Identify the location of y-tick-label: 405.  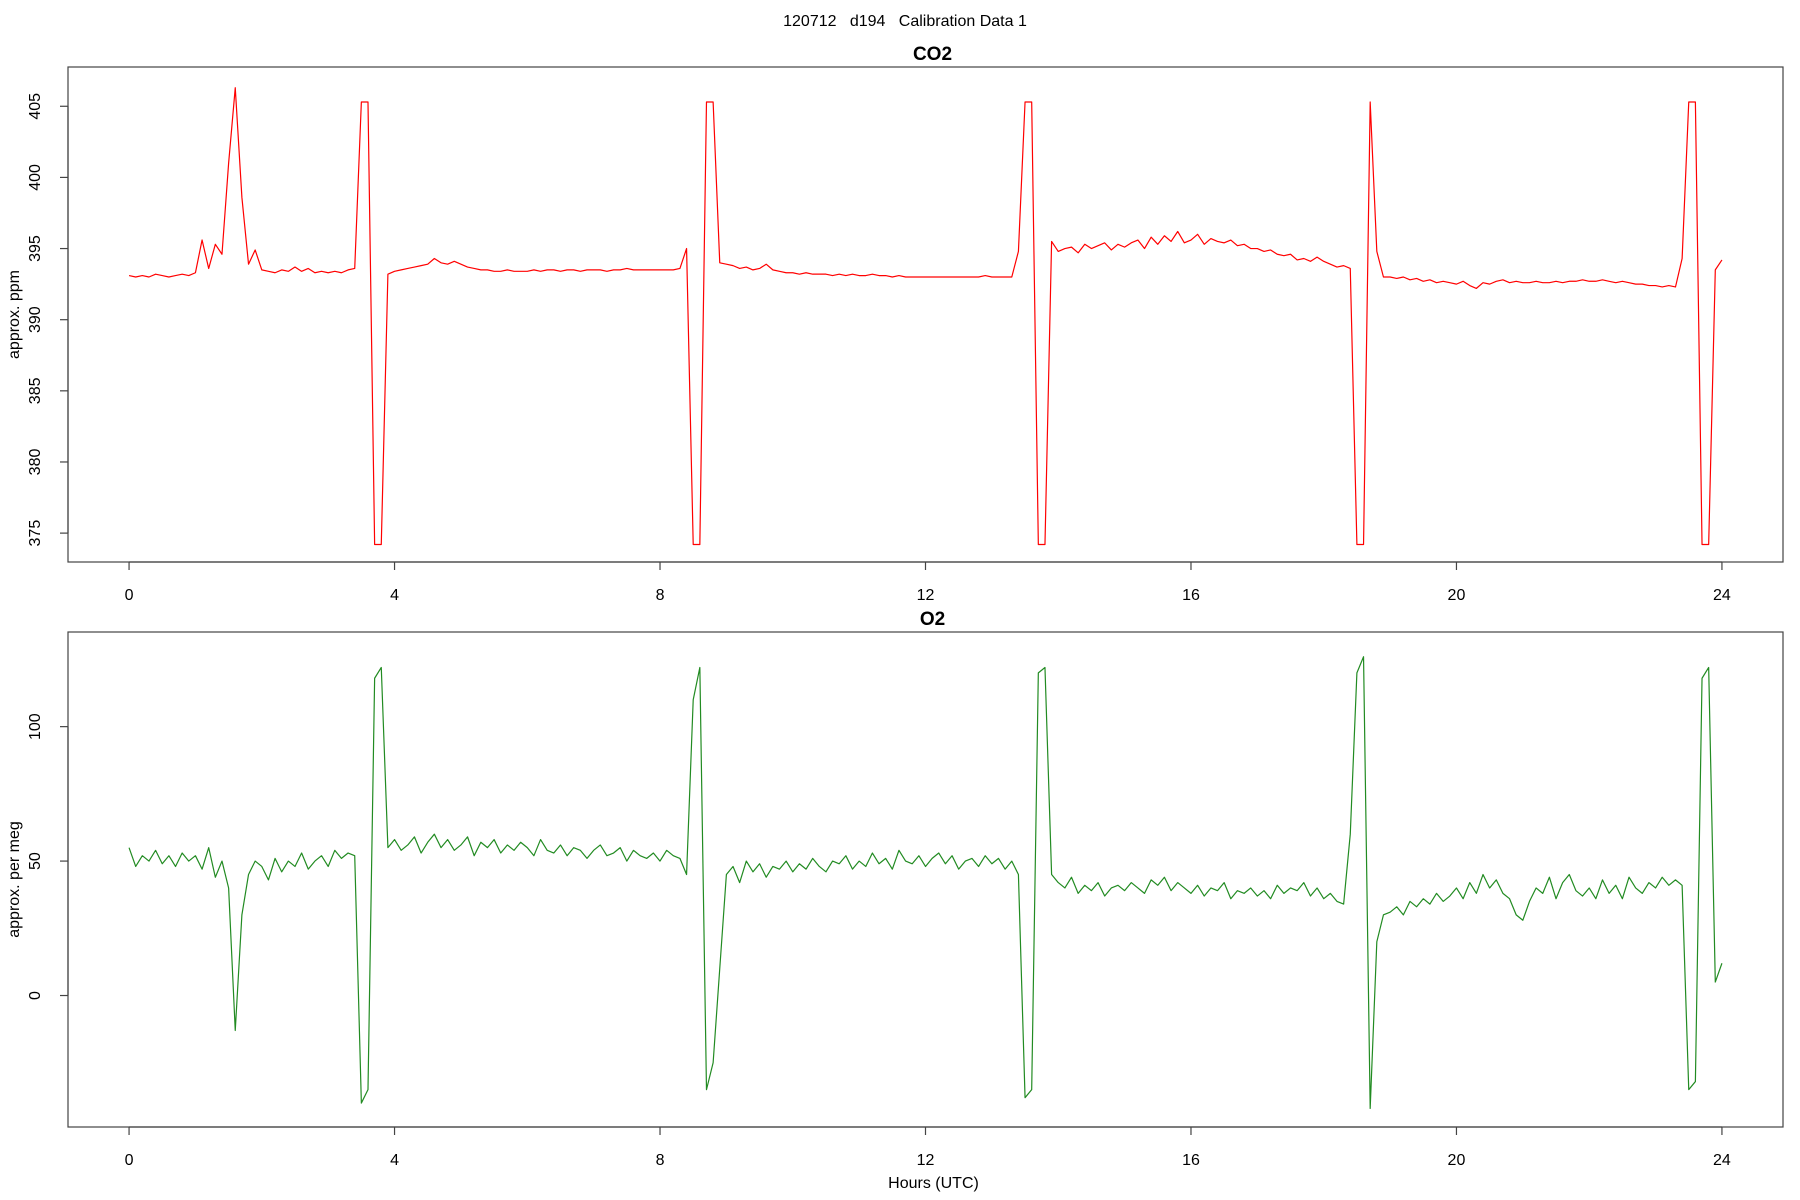
(35, 106).